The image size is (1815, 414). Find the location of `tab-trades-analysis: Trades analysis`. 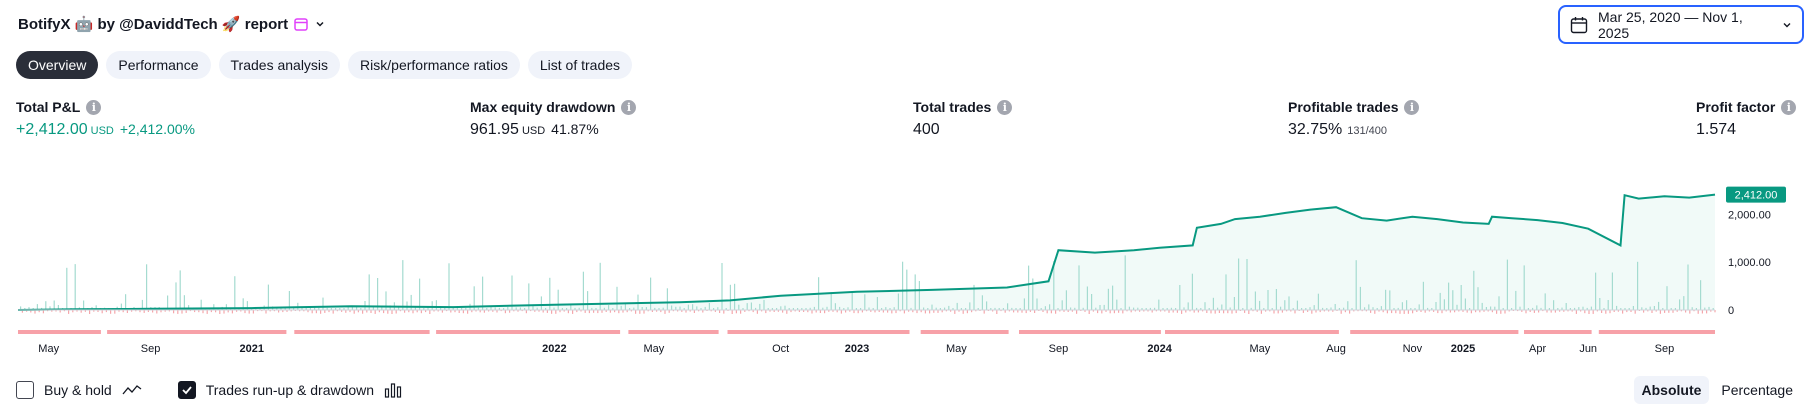

tab-trades-analysis: Trades analysis is located at coordinates (279, 65).